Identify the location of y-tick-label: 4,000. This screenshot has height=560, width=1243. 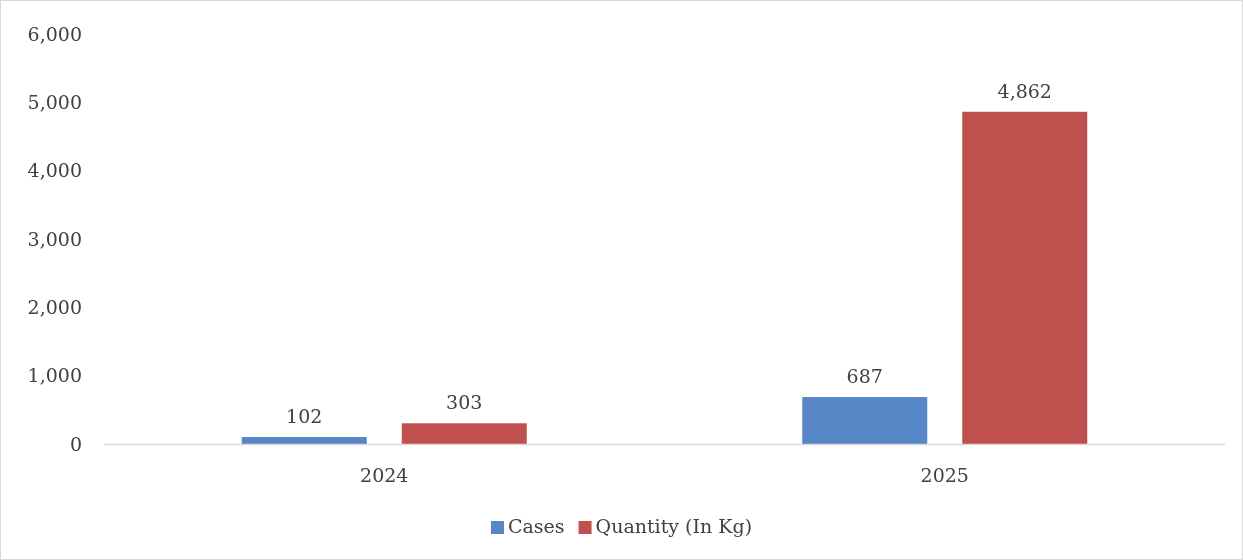
(54, 170).